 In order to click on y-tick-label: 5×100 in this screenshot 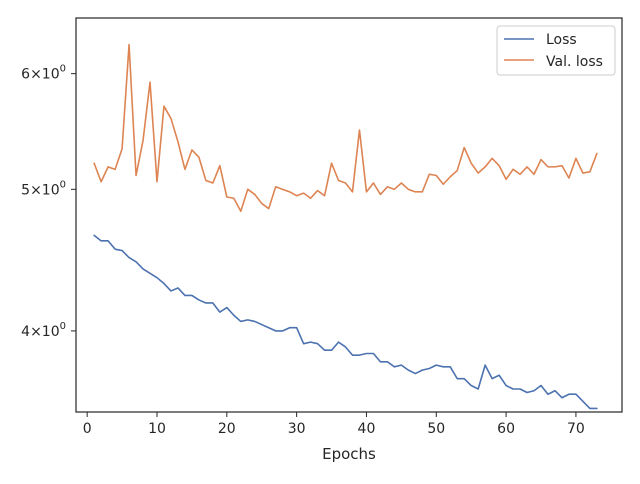, I will do `click(43, 188)`.